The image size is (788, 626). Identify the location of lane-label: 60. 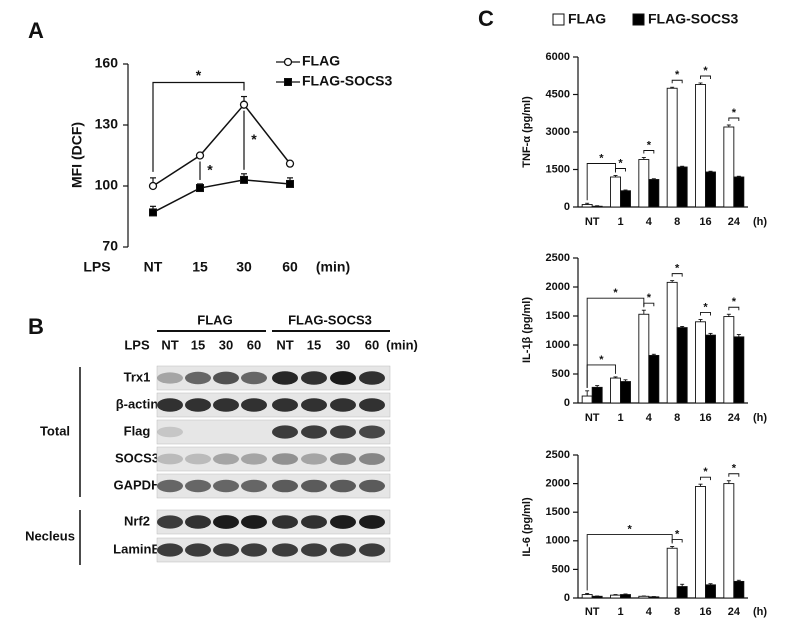
(254, 344).